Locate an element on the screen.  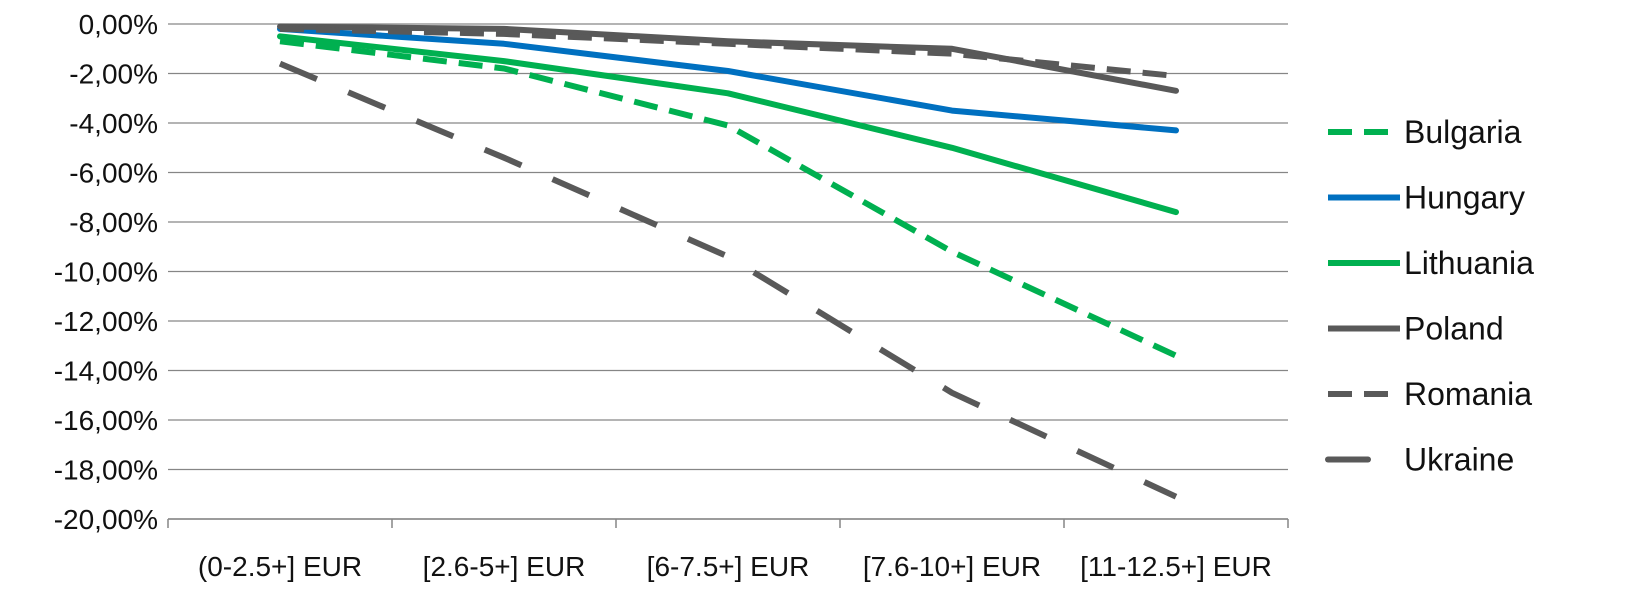
legend-label-bulgaria: Bulgaria is located at coordinates (1463, 132).